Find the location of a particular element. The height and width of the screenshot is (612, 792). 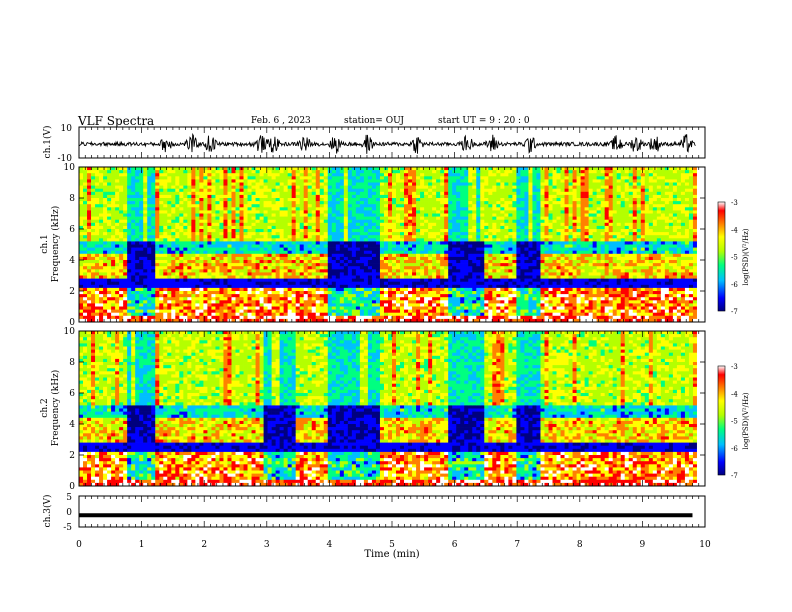

ch2-colorbar-tick: -4 is located at coordinates (734, 394).